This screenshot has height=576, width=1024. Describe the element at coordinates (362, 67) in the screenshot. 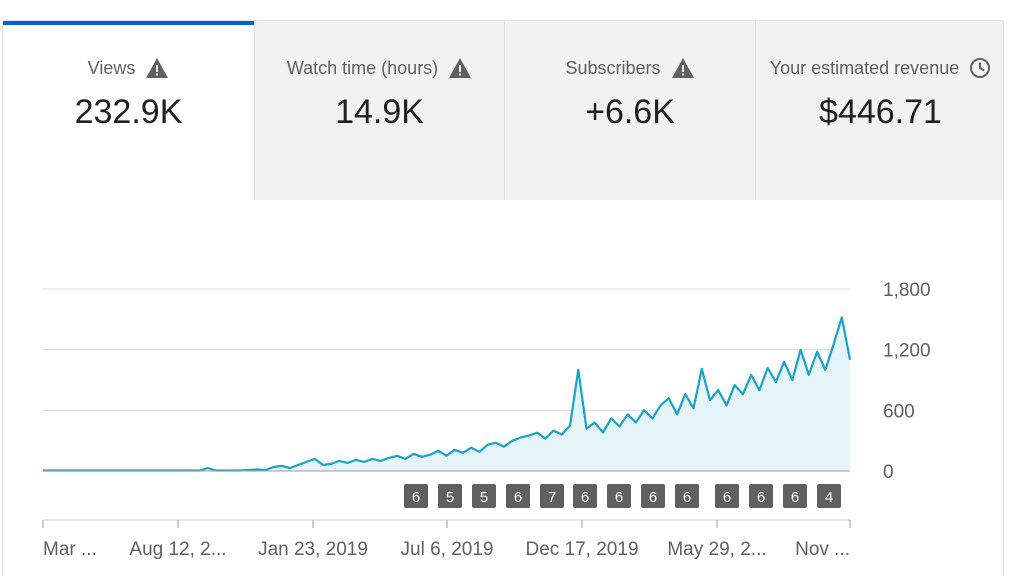

I see `tab-watch-time-label: Watch time (hours)` at that location.